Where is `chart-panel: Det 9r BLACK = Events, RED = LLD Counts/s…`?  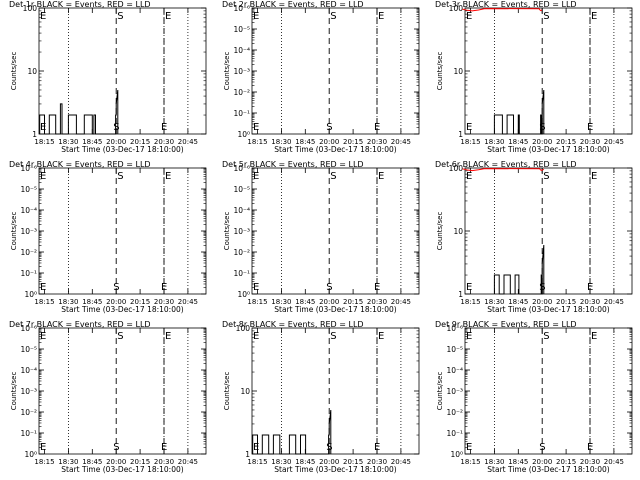
chart-panel: Det 9r BLACK = Events, RED = LLD Counts/s… is located at coordinates (534, 397).